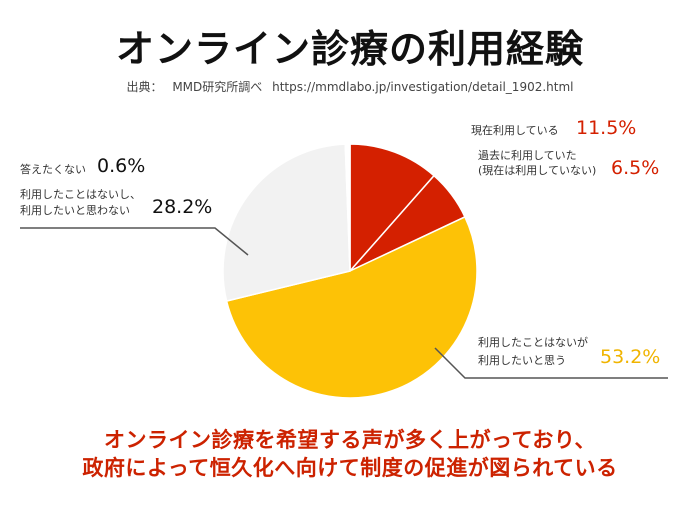  I want to click on label-past-line2: (現在は利用していない), so click(537, 170).